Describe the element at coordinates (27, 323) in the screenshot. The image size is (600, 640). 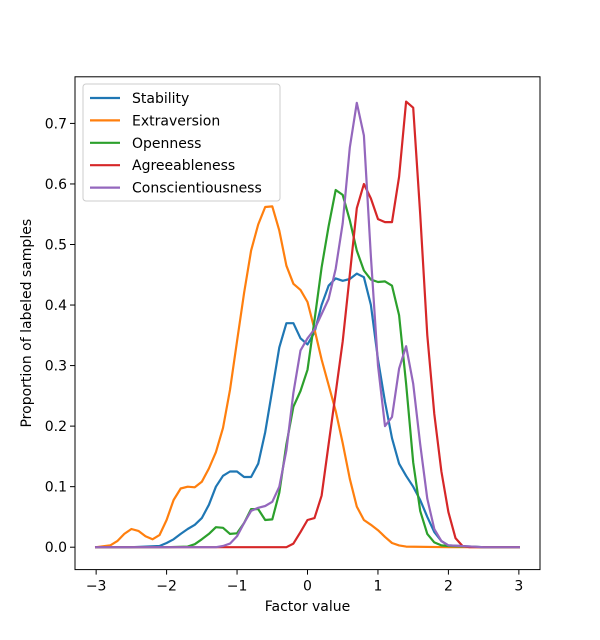
I see `y-axis-label: Proportion of labeled samples` at that location.